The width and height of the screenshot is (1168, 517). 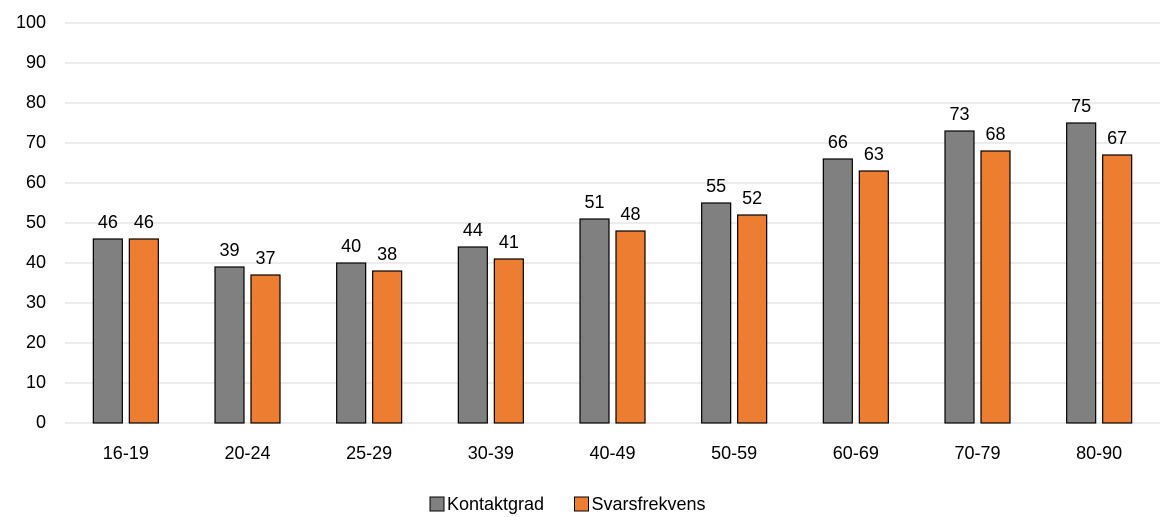 I want to click on y-tick-label: 50, so click(x=36, y=222).